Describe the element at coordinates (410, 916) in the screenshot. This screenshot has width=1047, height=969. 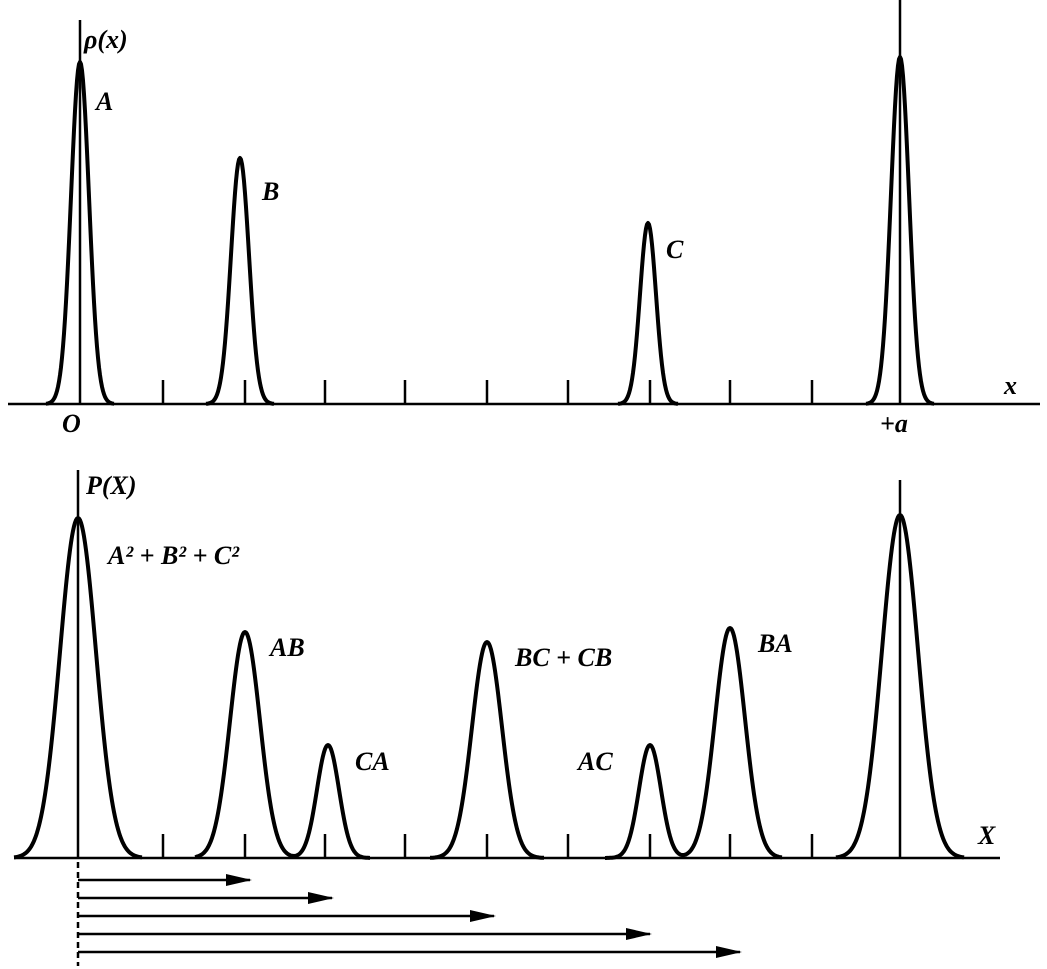
I see `vectors` at that location.